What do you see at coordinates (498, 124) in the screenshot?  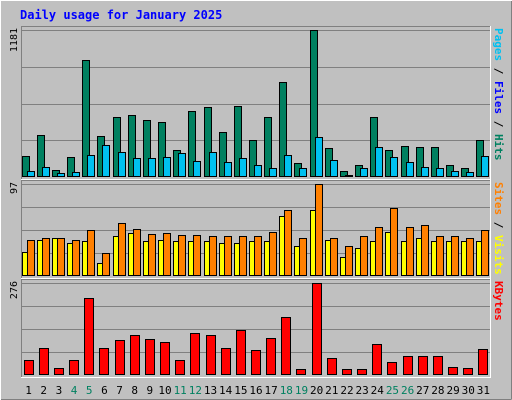 I see `legend-part: /` at bounding box center [498, 124].